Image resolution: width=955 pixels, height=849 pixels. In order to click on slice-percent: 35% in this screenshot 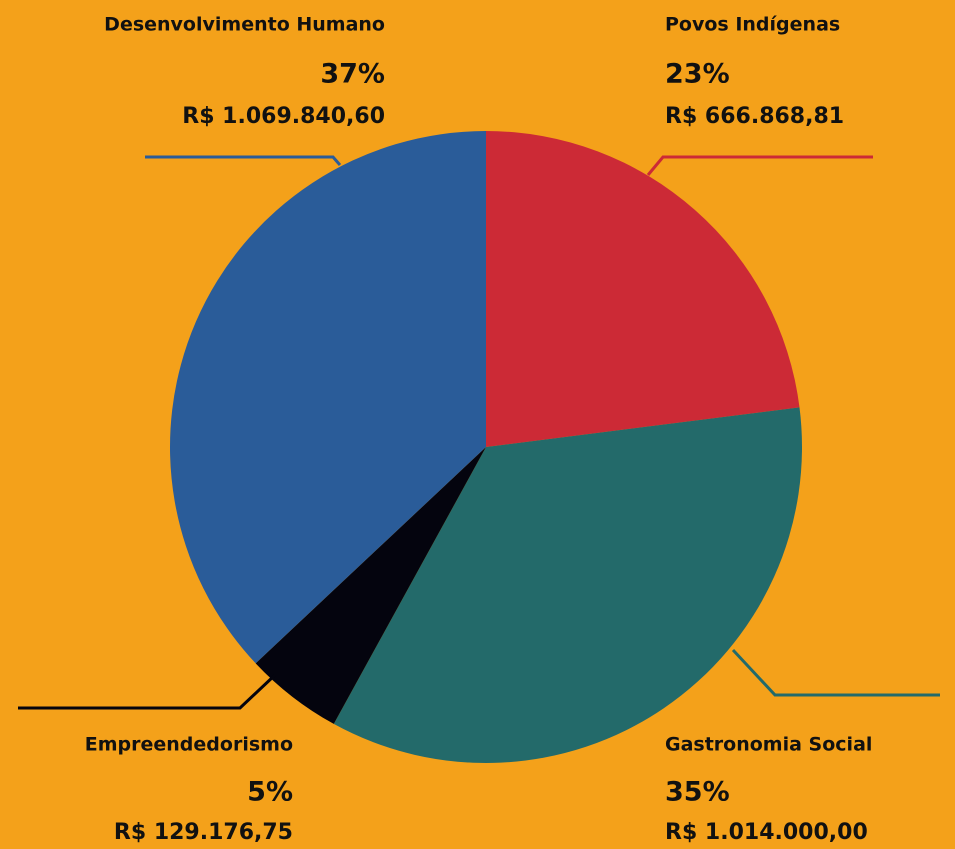, I will do `click(697, 792)`.